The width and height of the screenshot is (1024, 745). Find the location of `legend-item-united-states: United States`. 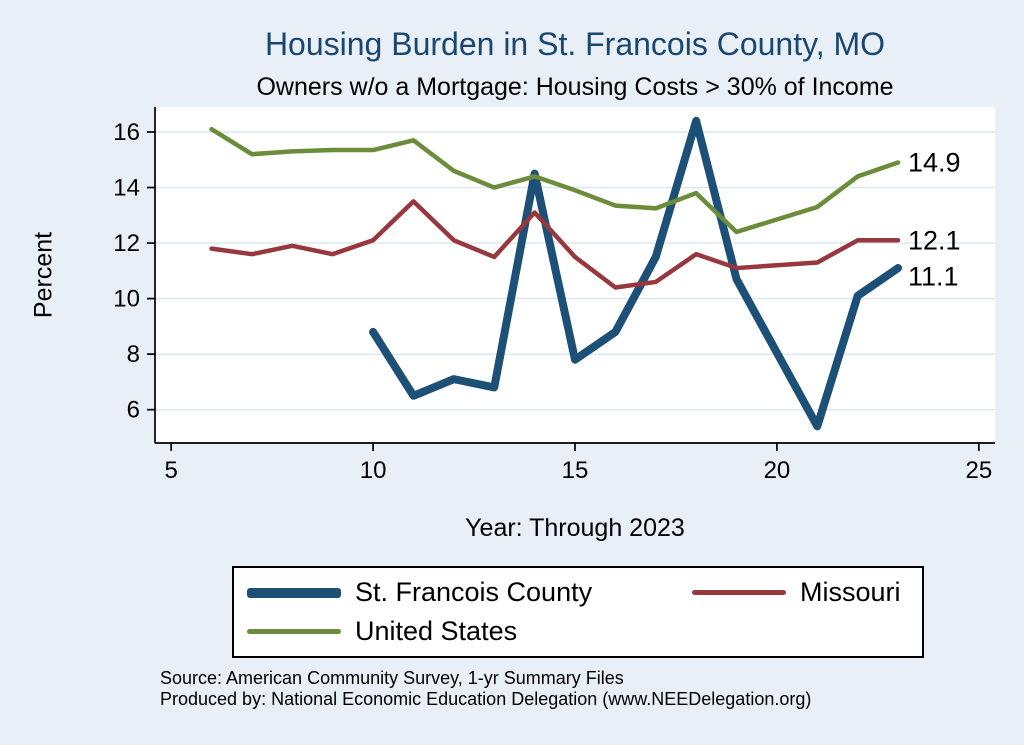

legend-item-united-states: United States is located at coordinates (469, 631).